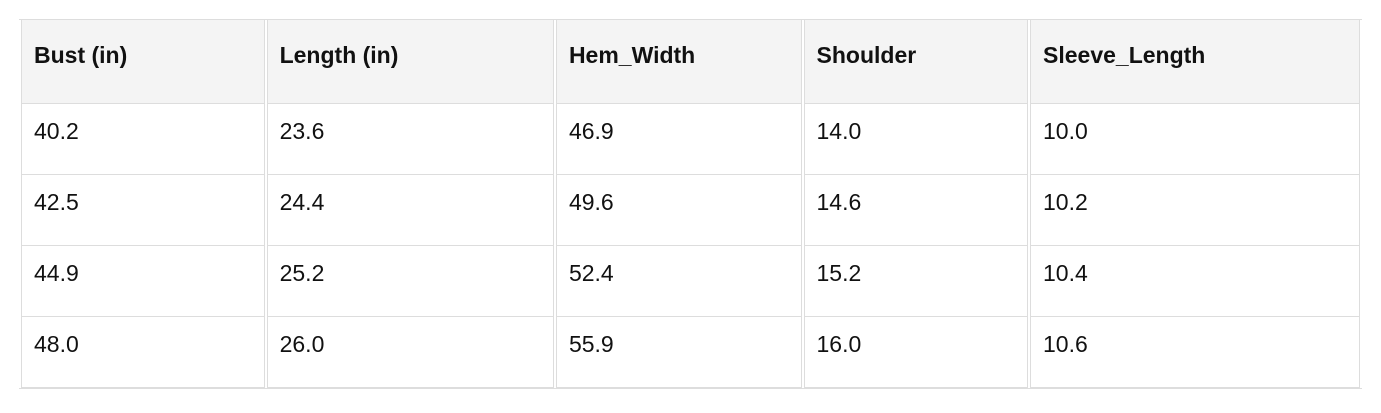  I want to click on header-bust: Bust (in), so click(143, 62).